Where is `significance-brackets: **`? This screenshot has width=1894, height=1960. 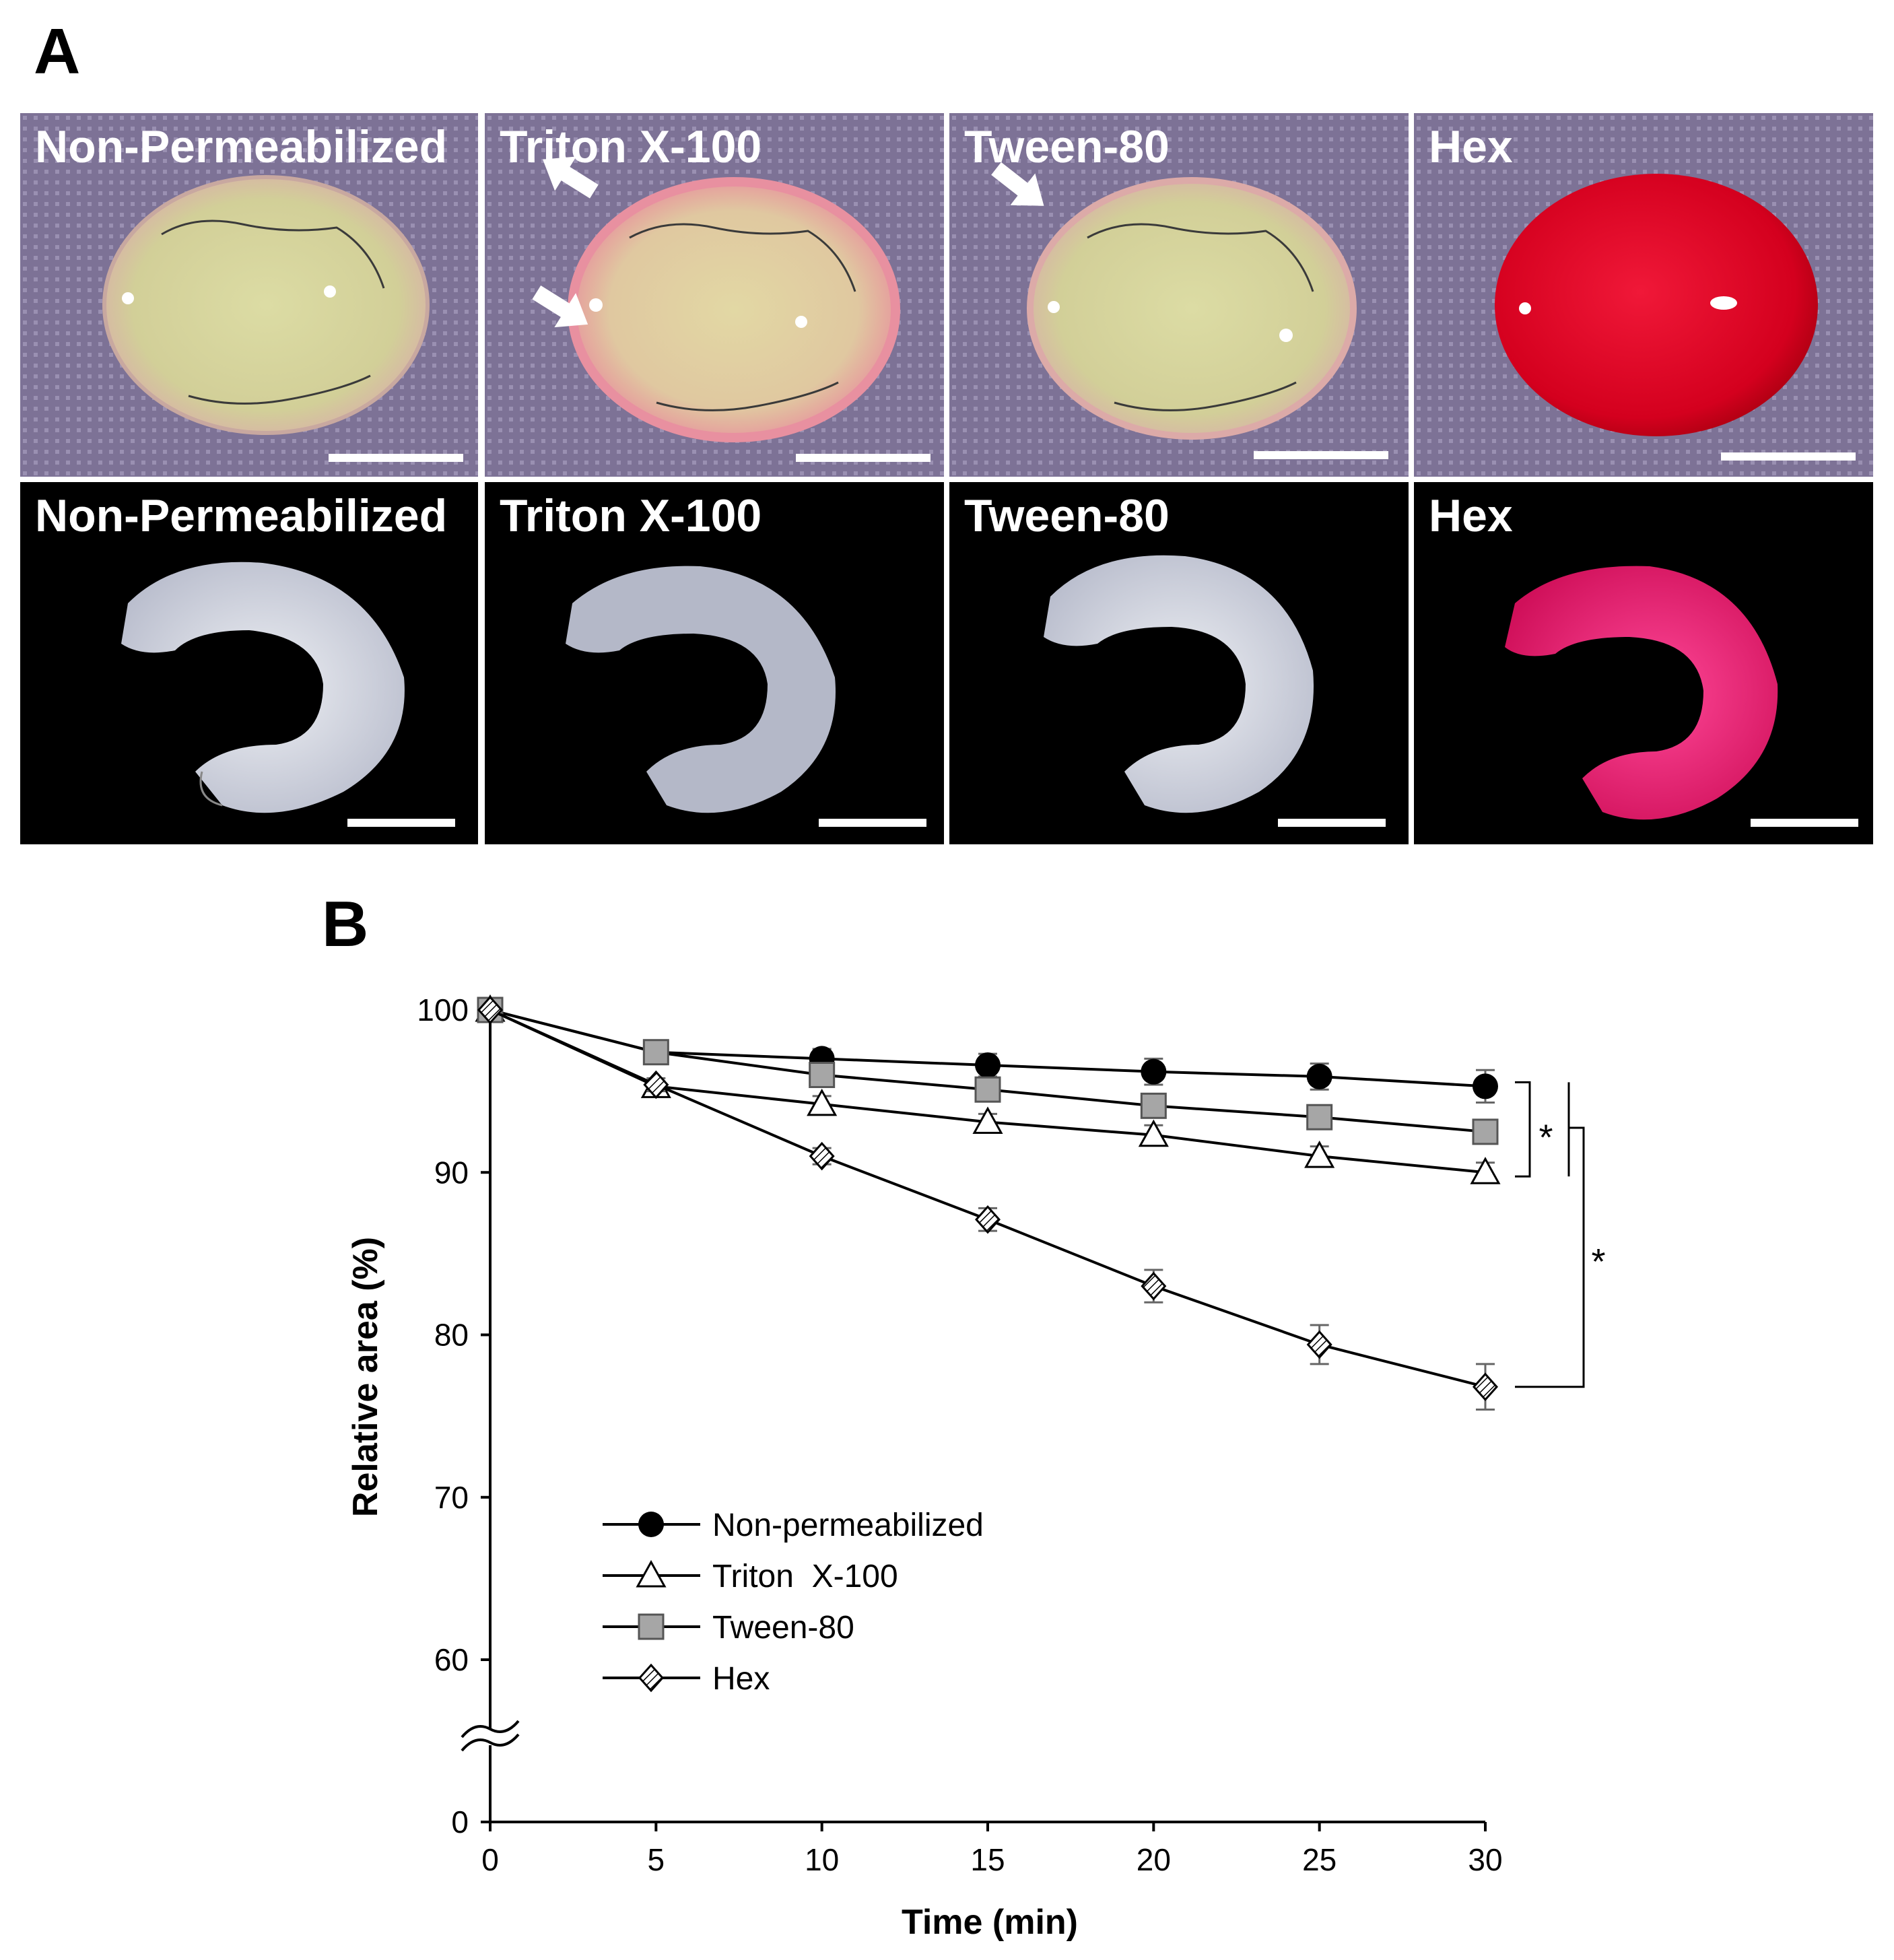
significance-brackets: ** is located at coordinates (1560, 1234).